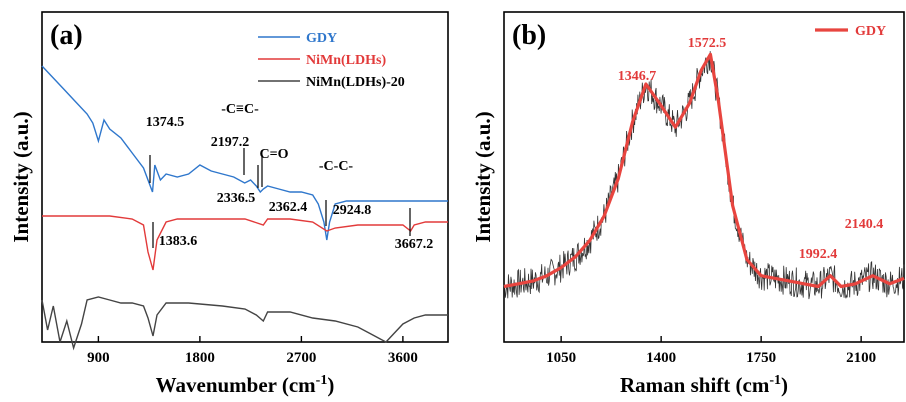 The width and height of the screenshot is (906, 402). Describe the element at coordinates (336, 166) in the screenshot. I see `annotation-label: -C-C-` at that location.